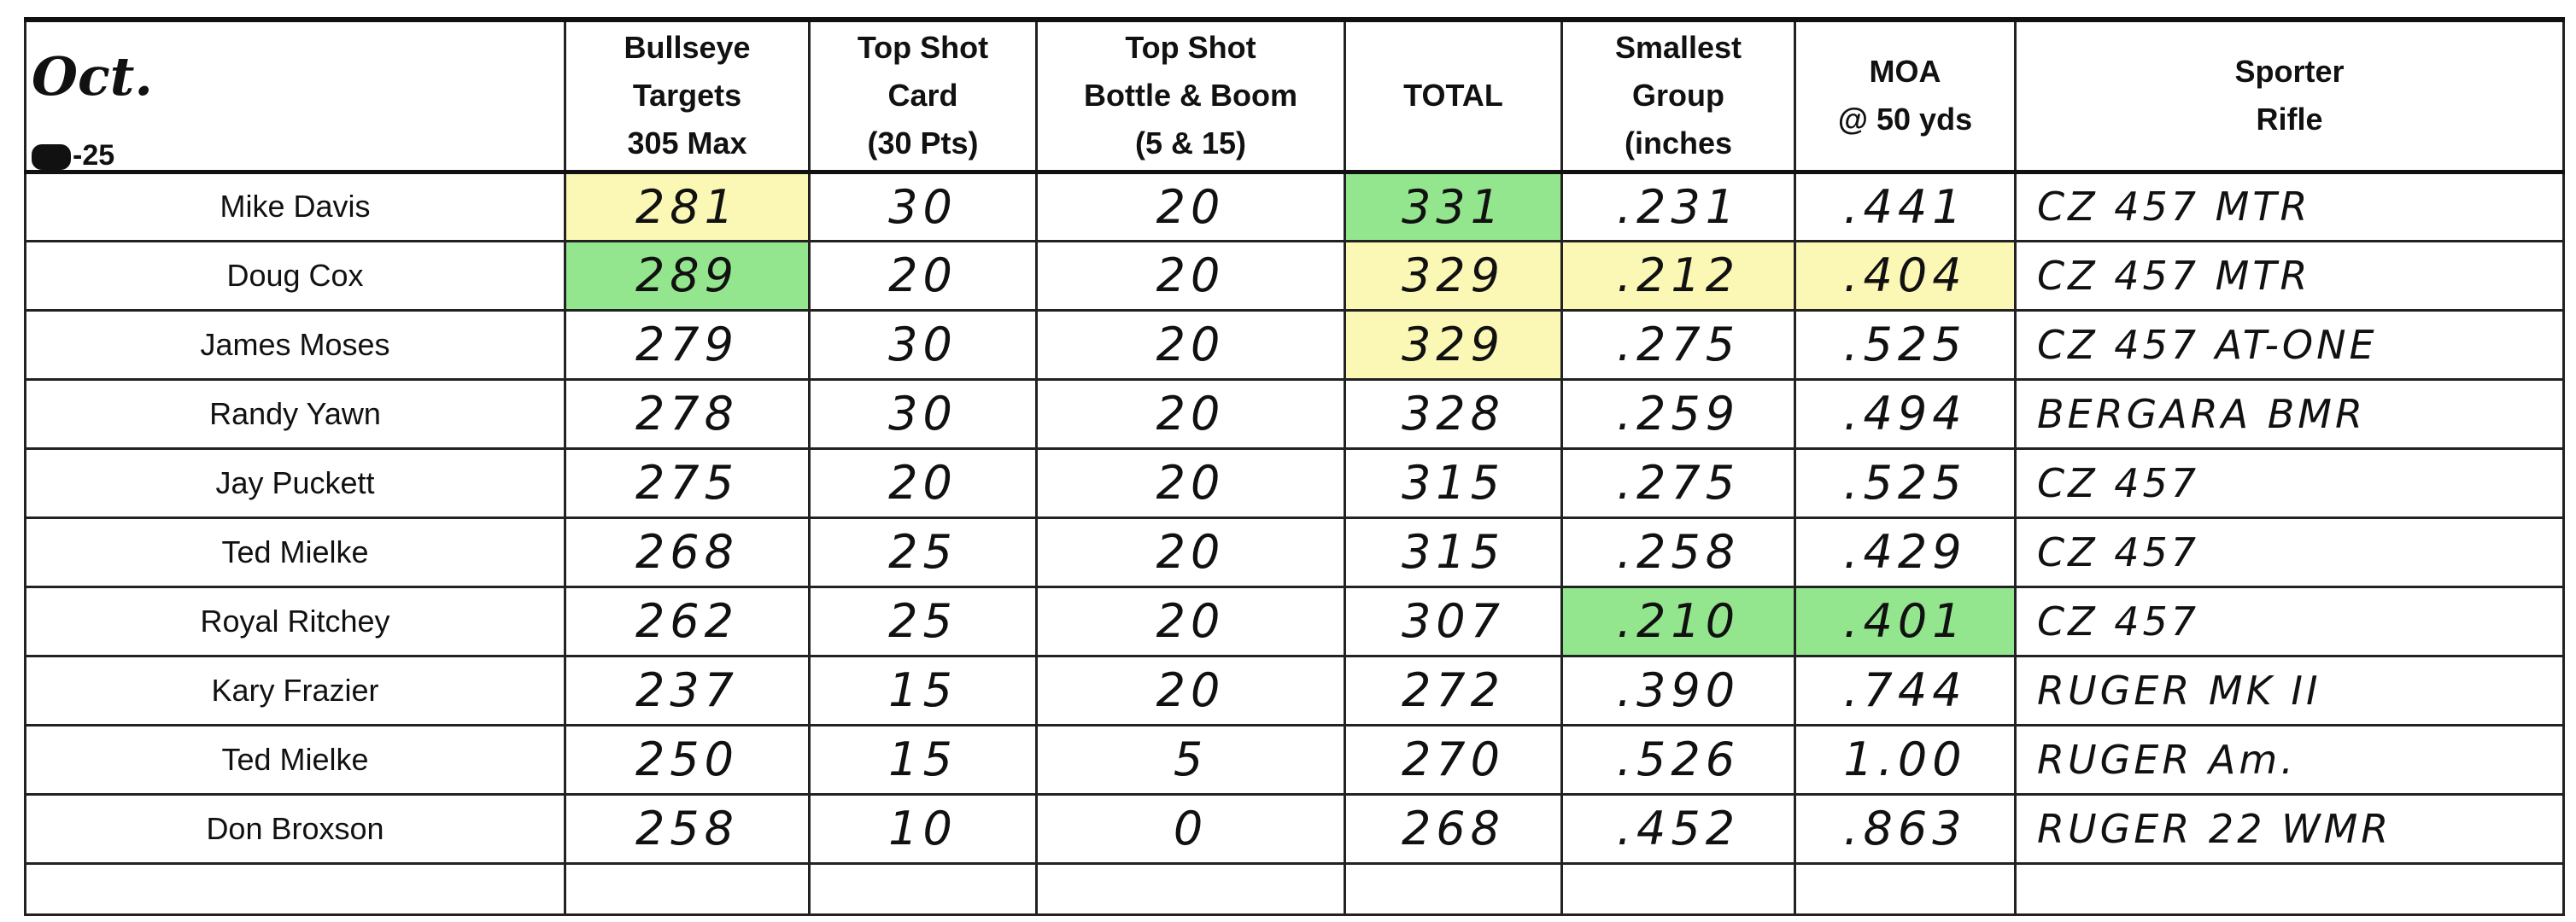 This screenshot has height=922, width=2576. I want to click on header-line: Targets, so click(687, 96).